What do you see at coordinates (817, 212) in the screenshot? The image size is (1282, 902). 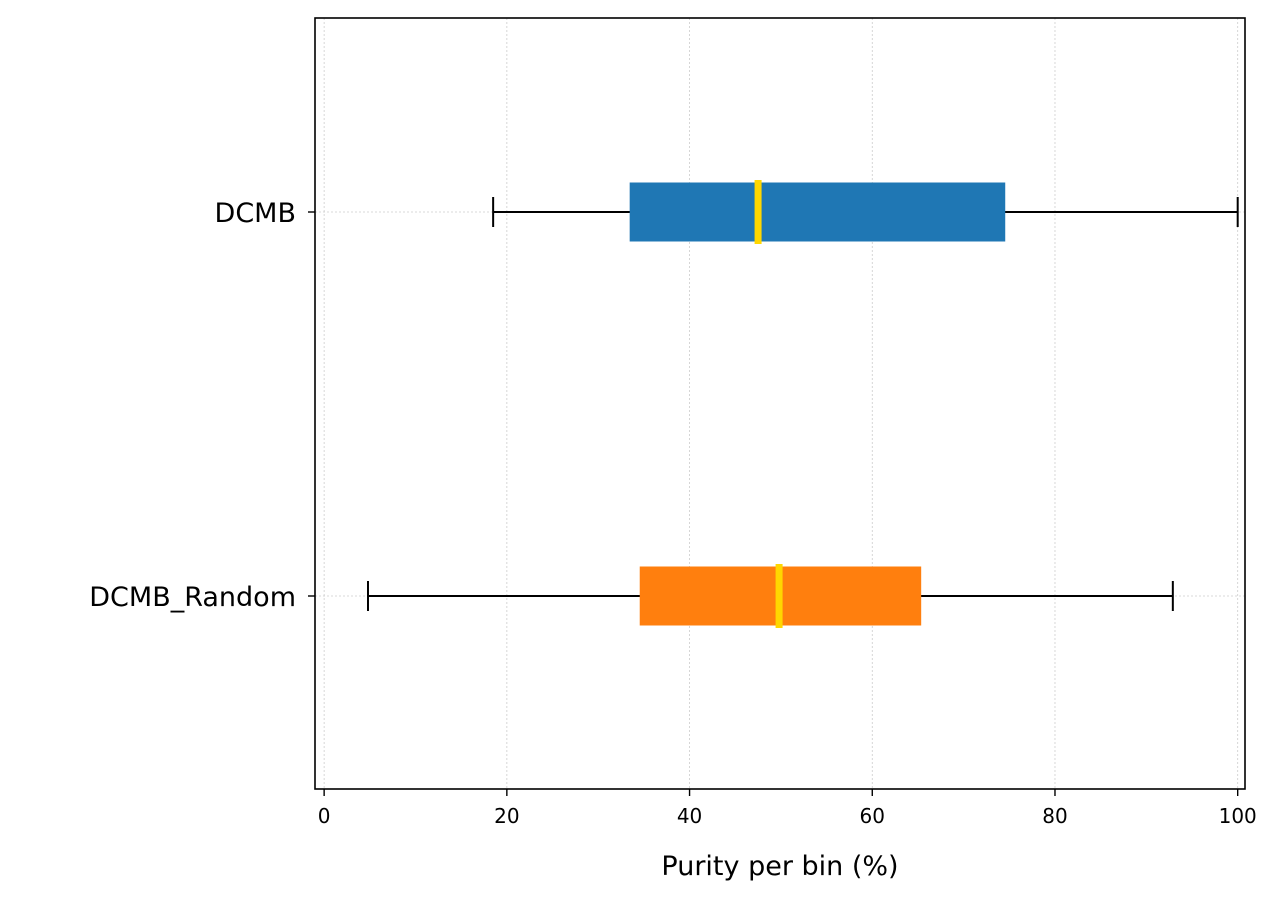 I see `iqr-box` at bounding box center [817, 212].